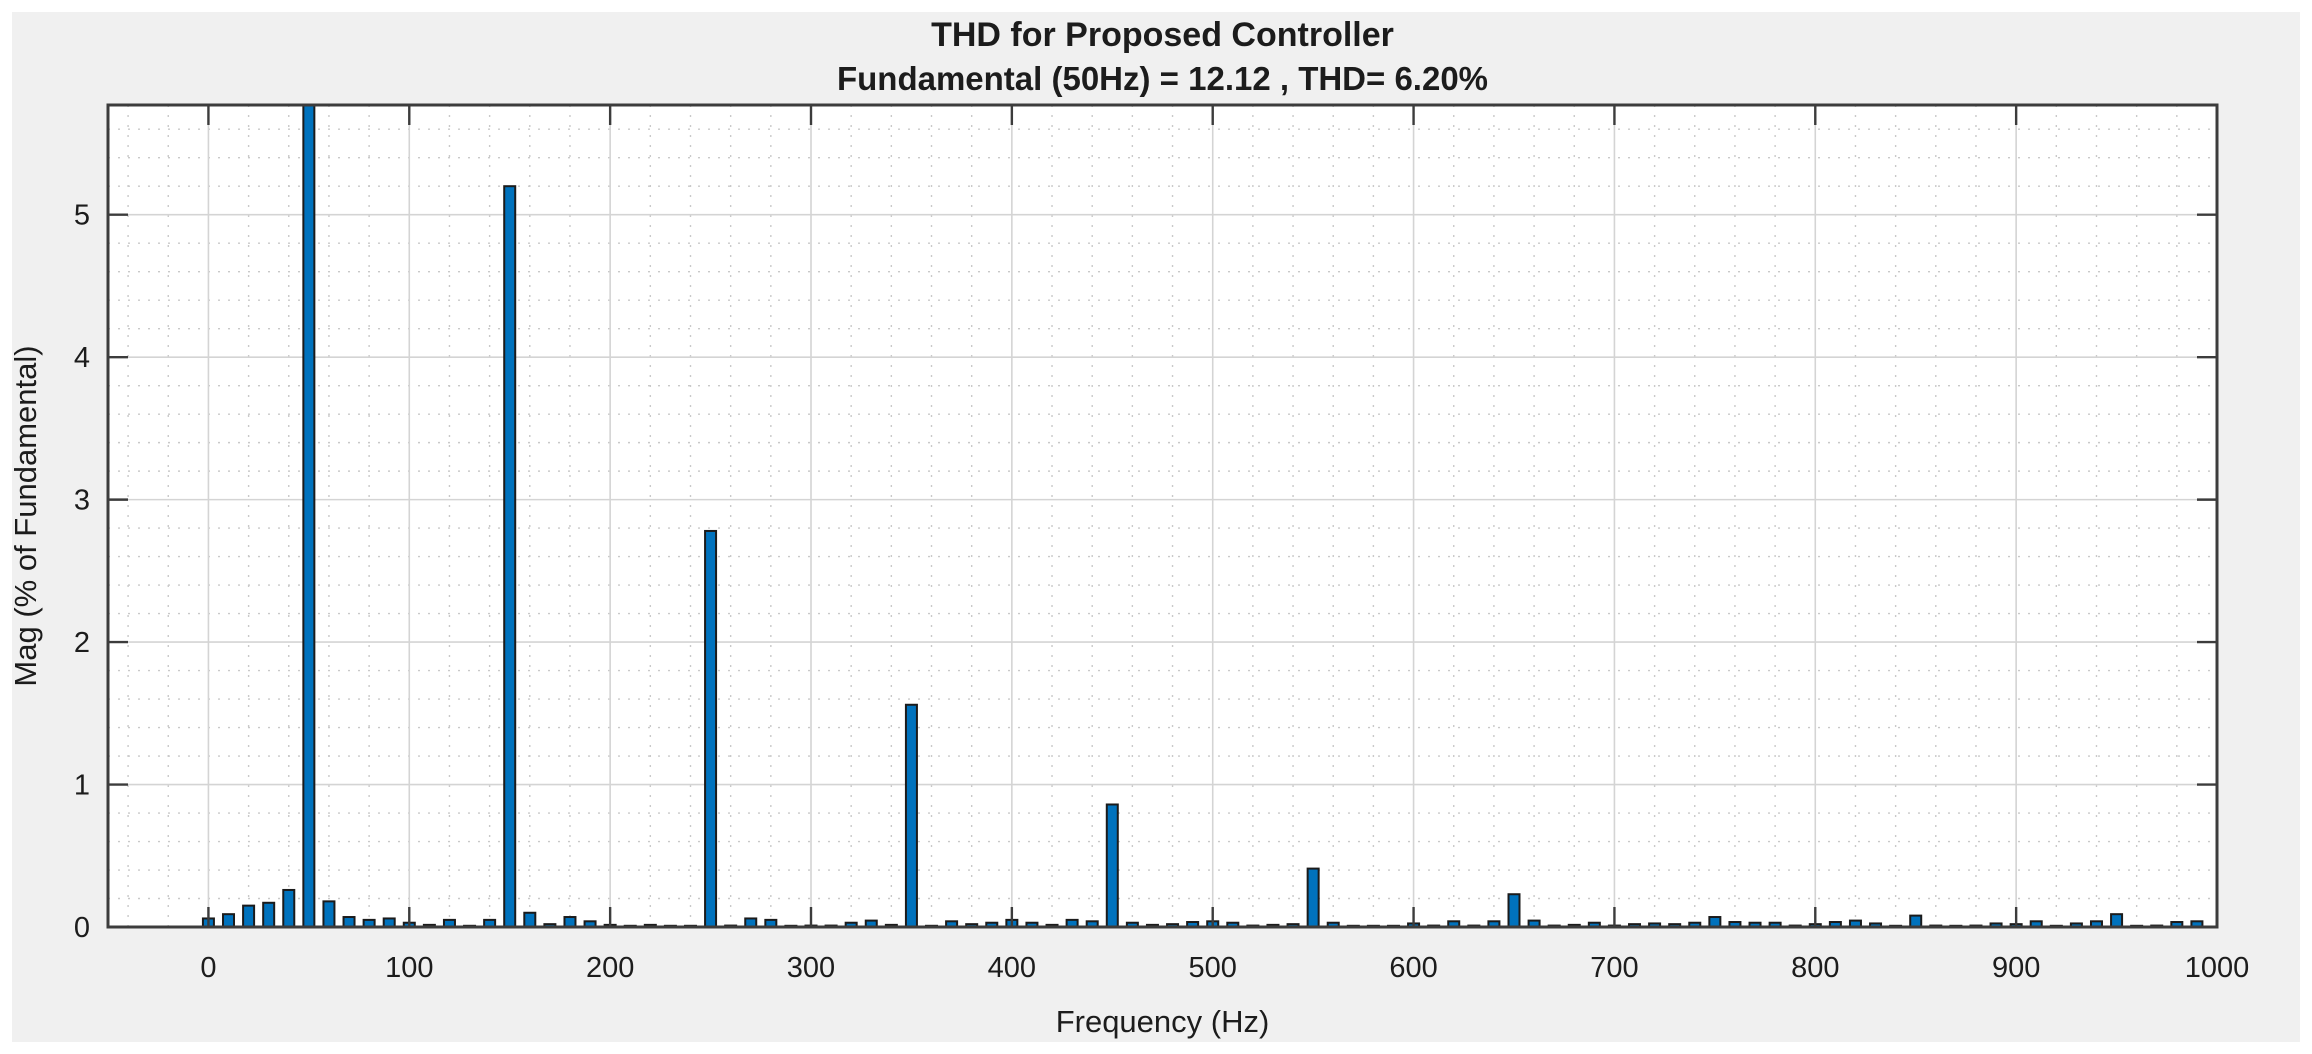  Describe the element at coordinates (2217, 968) in the screenshot. I see `x-tick-label-1000: 1000` at that location.